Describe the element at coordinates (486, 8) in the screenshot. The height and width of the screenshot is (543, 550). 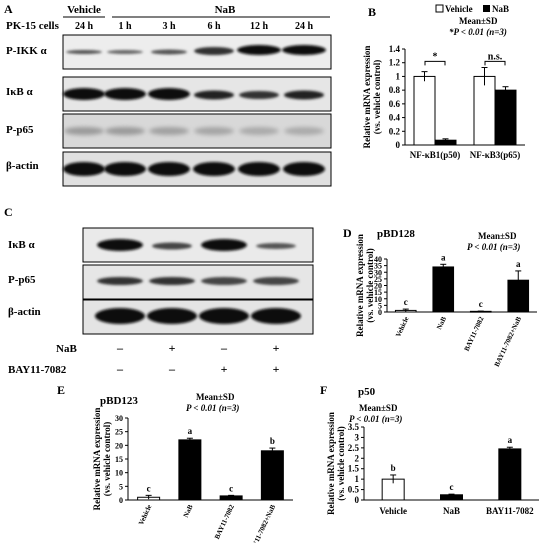
I see `legend-swatch-nab` at that location.